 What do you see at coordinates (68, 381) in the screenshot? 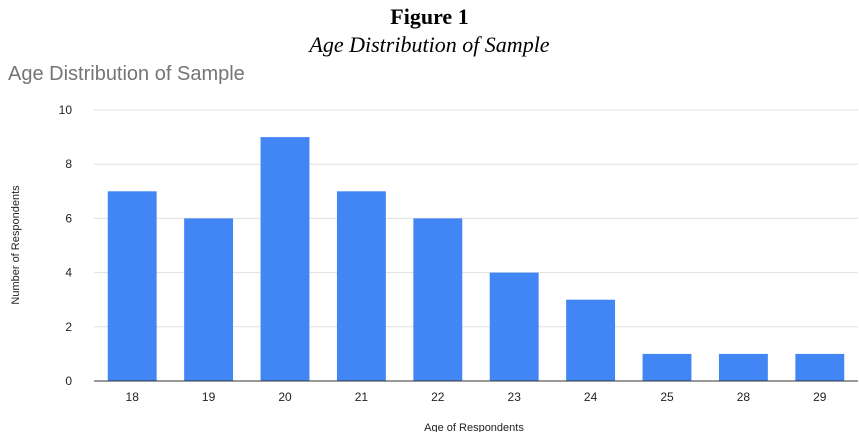
I see `y-tick-label: 0` at bounding box center [68, 381].